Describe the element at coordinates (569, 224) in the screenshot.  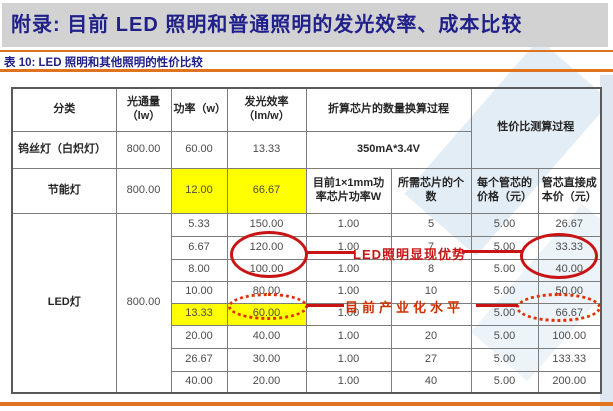
I see `cell-led-cost: 26.67` at that location.